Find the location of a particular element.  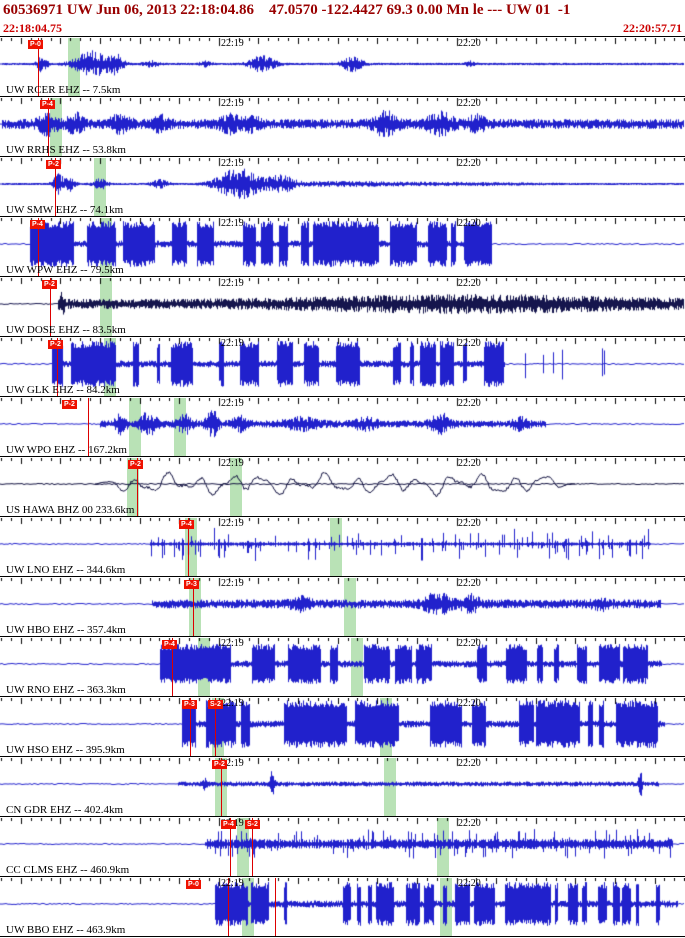

trace-panel: P-3 S-2 22:19 22:20 UW HSO EHZ -- 395.9km is located at coordinates (342, 726).